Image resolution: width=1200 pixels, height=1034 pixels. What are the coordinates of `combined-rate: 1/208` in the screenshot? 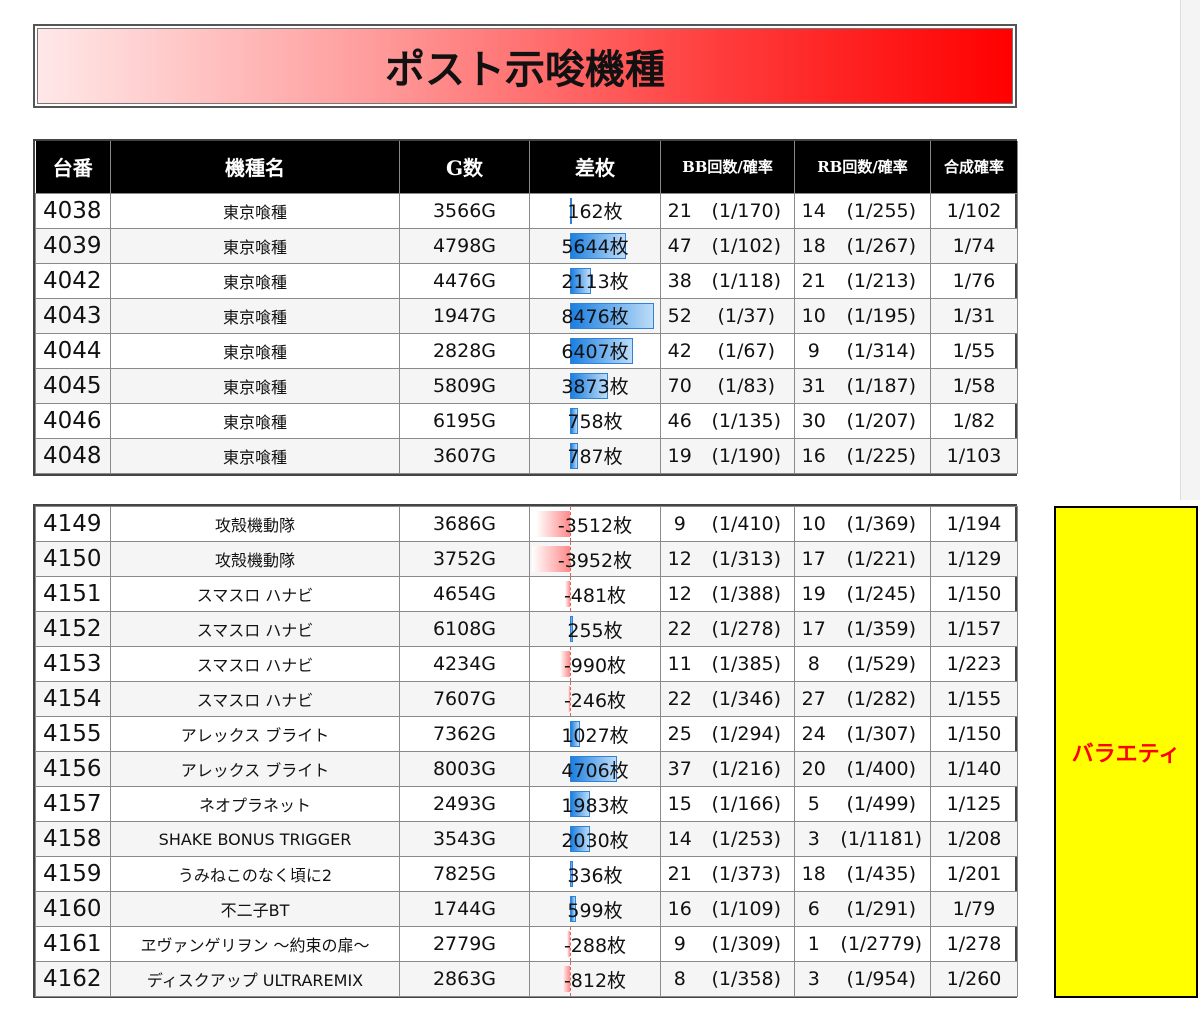 It's located at (974, 839).